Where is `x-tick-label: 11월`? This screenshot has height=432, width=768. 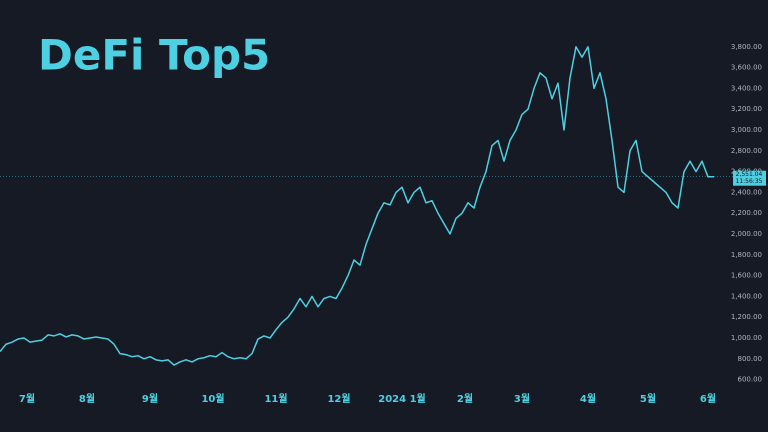 x-tick-label: 11월 is located at coordinates (275, 399).